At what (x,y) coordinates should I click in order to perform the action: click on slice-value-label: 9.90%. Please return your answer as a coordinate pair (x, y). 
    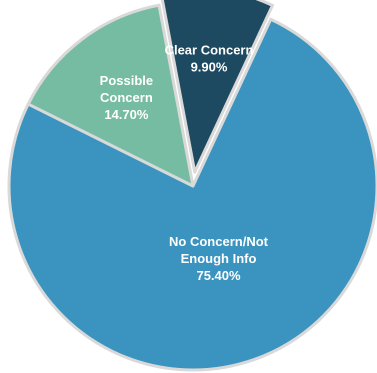
    Looking at the image, I should click on (209, 66).